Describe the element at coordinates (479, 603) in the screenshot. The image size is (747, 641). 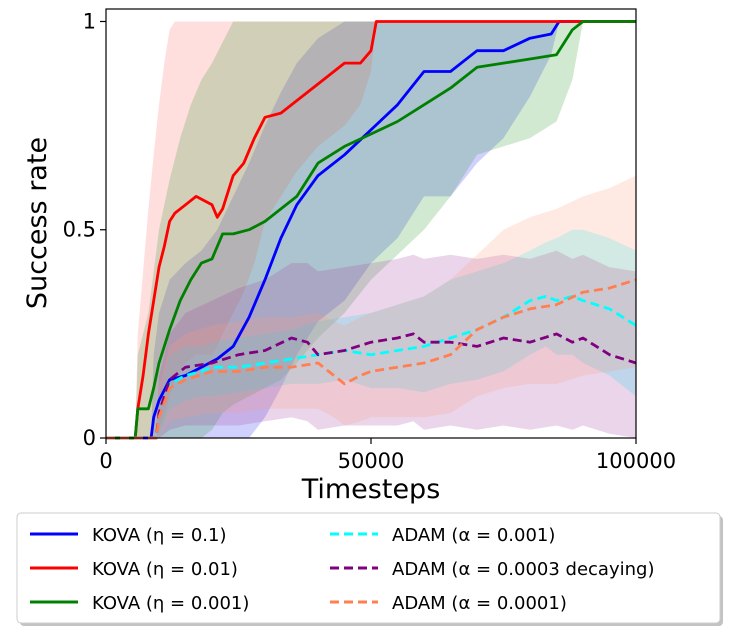
I see `legend-label-6: ADAM (α = 0.0001)` at that location.